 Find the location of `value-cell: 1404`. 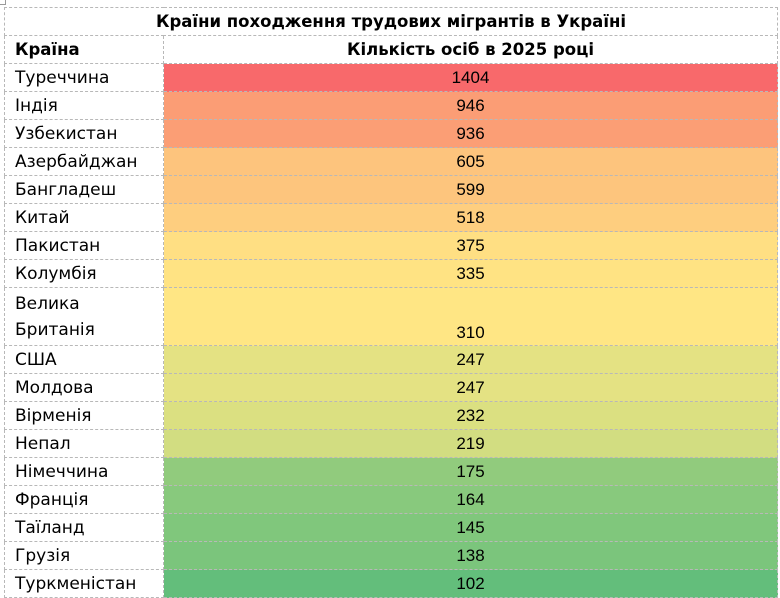

value-cell: 1404 is located at coordinates (470, 77).